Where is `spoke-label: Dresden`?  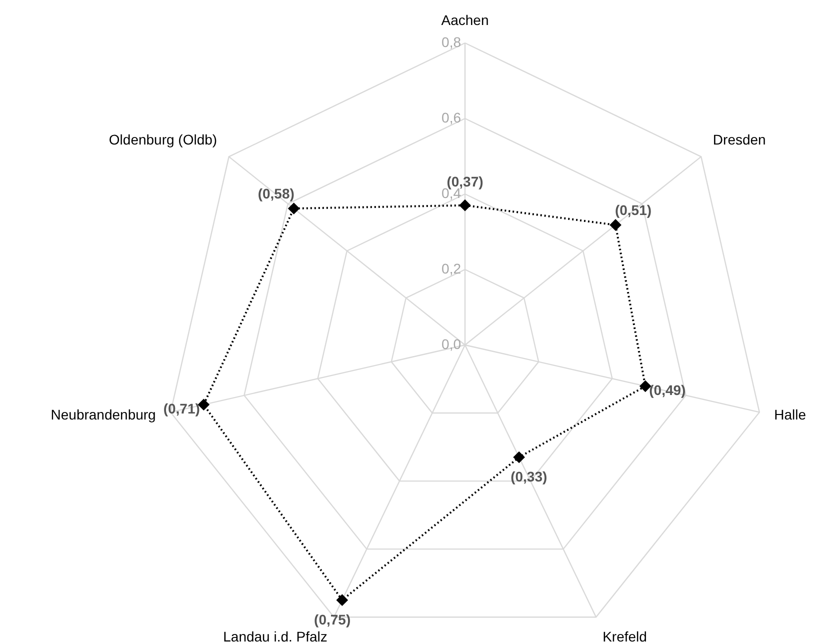
spoke-label: Dresden is located at coordinates (739, 139).